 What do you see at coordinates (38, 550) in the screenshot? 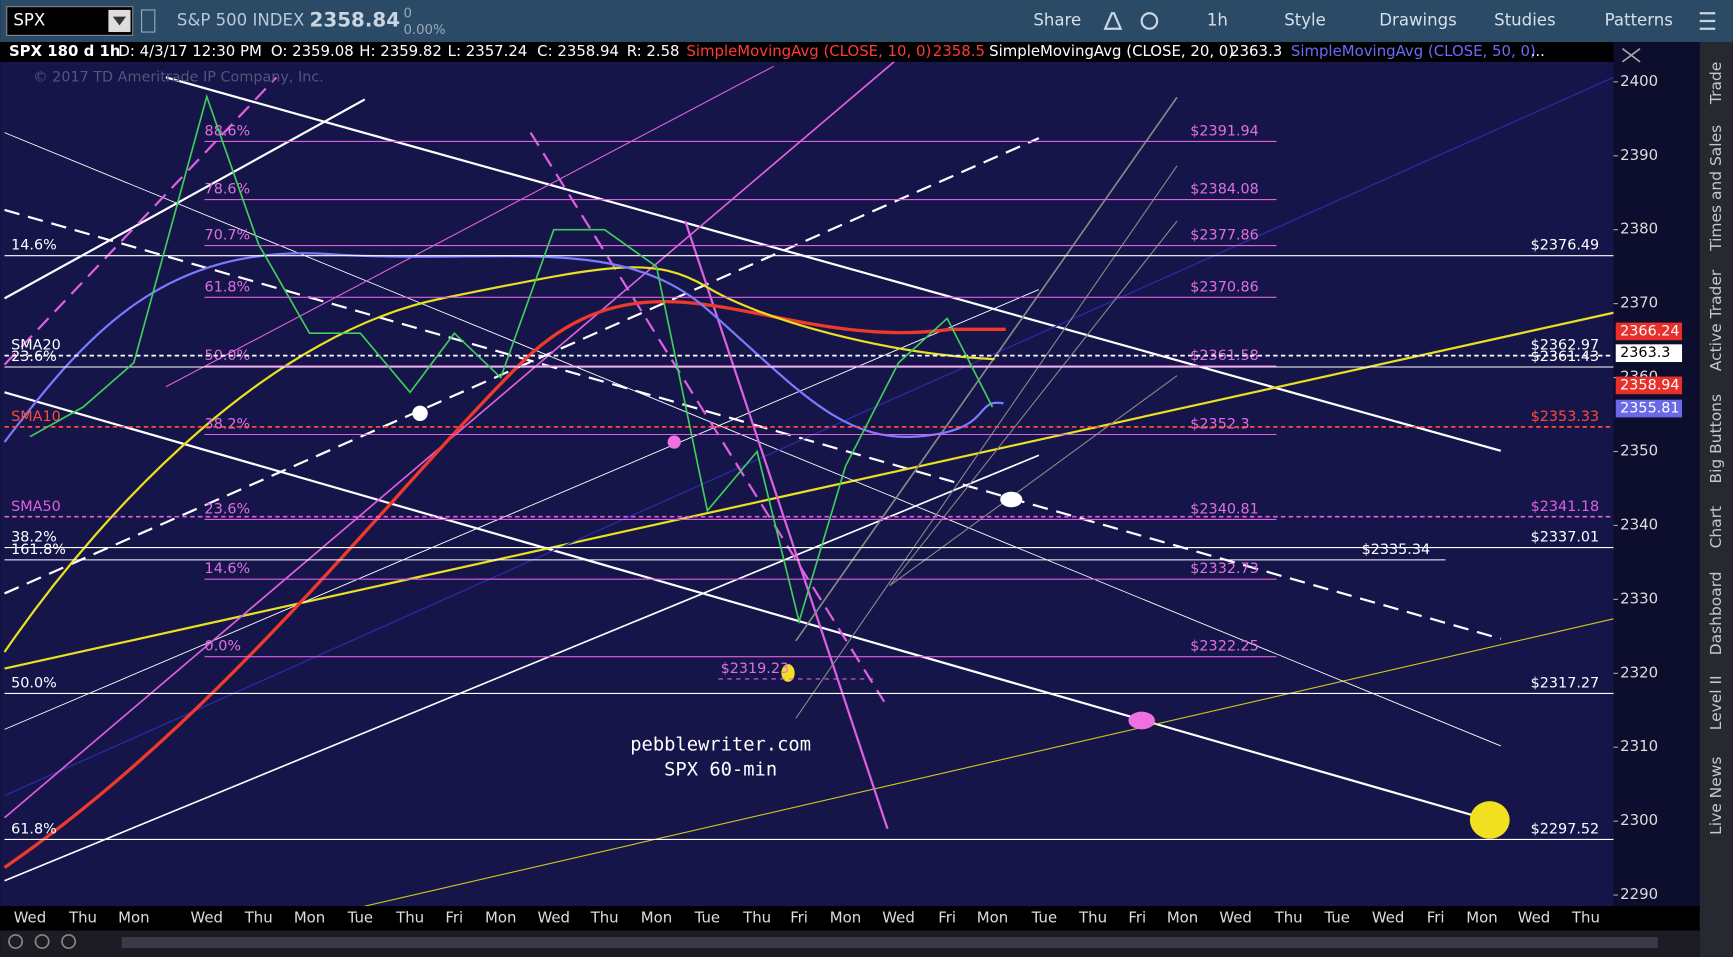
I see `level-pct: 161.8%` at bounding box center [38, 550].